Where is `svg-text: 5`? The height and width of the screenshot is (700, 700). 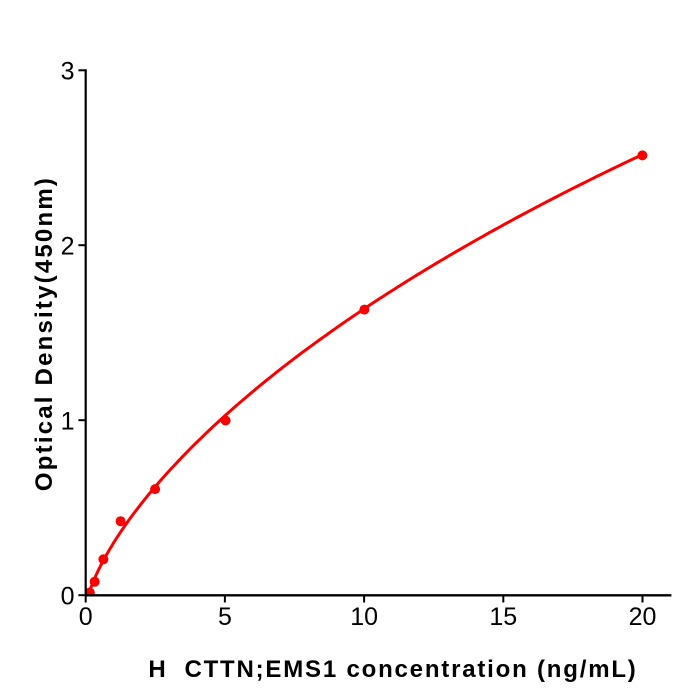
svg-text: 5 is located at coordinates (225, 617).